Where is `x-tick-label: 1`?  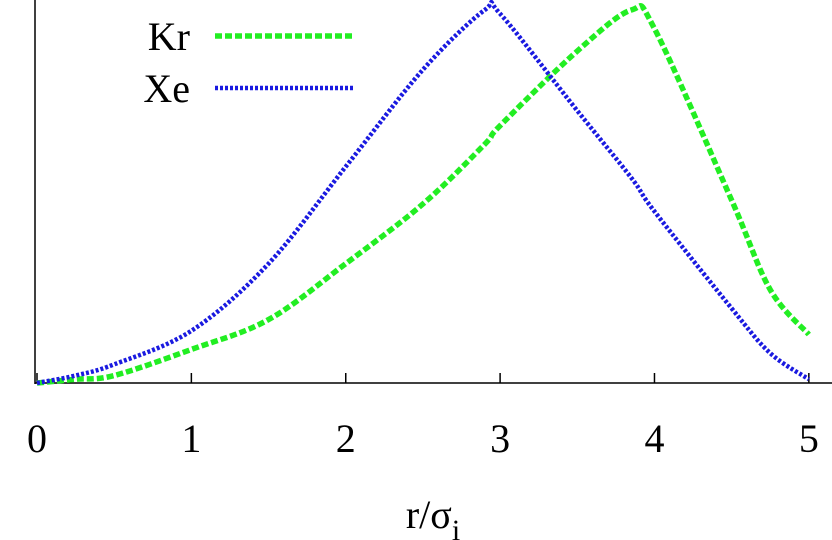 x-tick-label: 1 is located at coordinates (191, 438).